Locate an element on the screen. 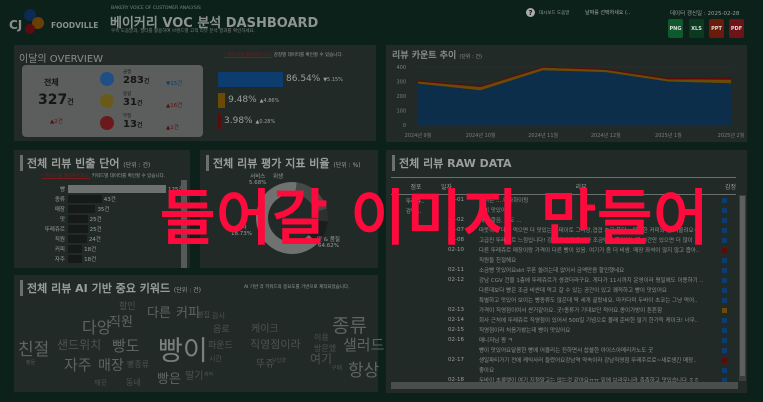 Image resolution: width=763 pixels, height=402 pixels. frequent-word-row: 종류 43건 is located at coordinates (85, 199).